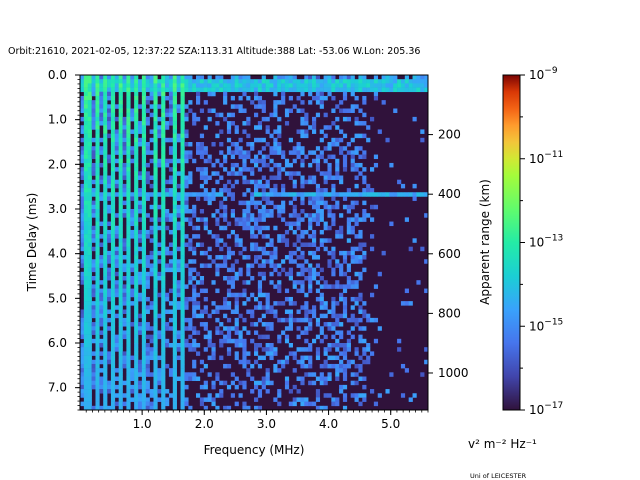 The image size is (640, 480). Describe the element at coordinates (449, 194) in the screenshot. I see `right-tick-label: 400` at that location.